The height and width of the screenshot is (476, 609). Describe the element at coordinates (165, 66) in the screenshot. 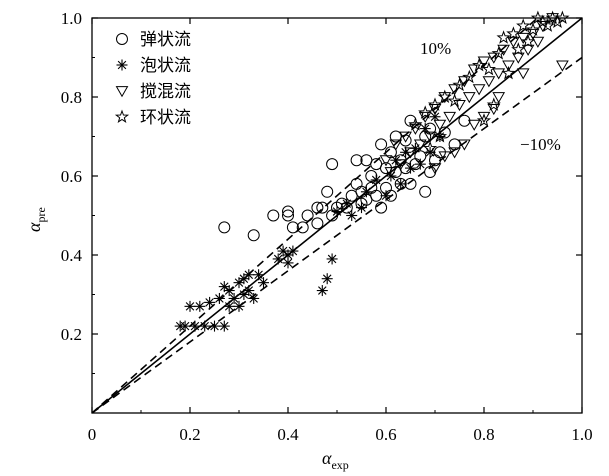

I see `legend-label: 泡状流` at that location.